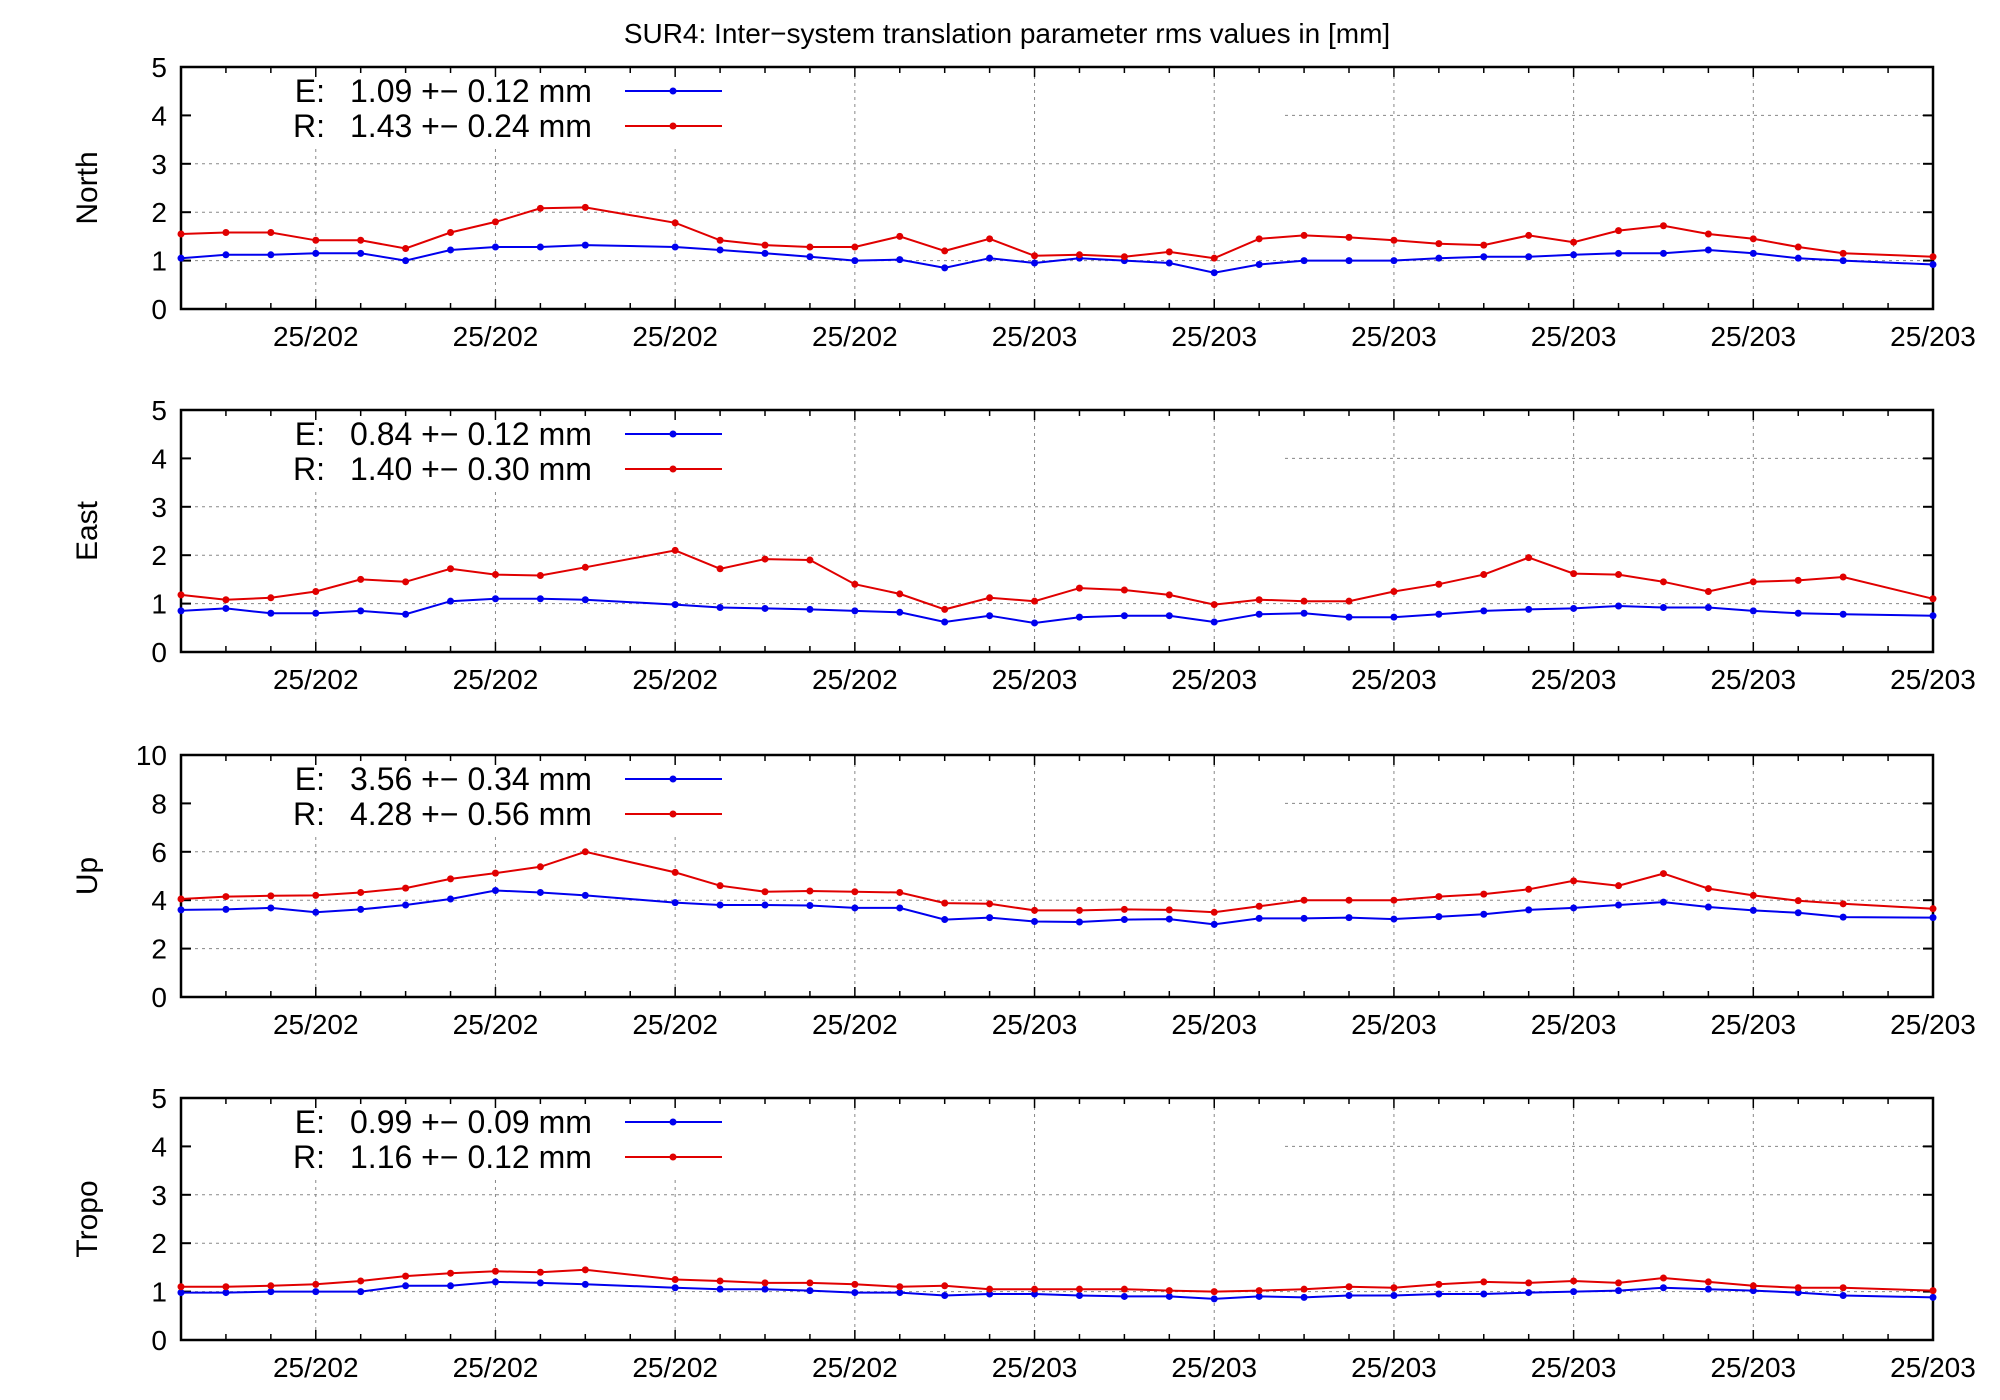  I want to click on legend-value: 0.99 +− 0.09 mm, so click(471, 1122).